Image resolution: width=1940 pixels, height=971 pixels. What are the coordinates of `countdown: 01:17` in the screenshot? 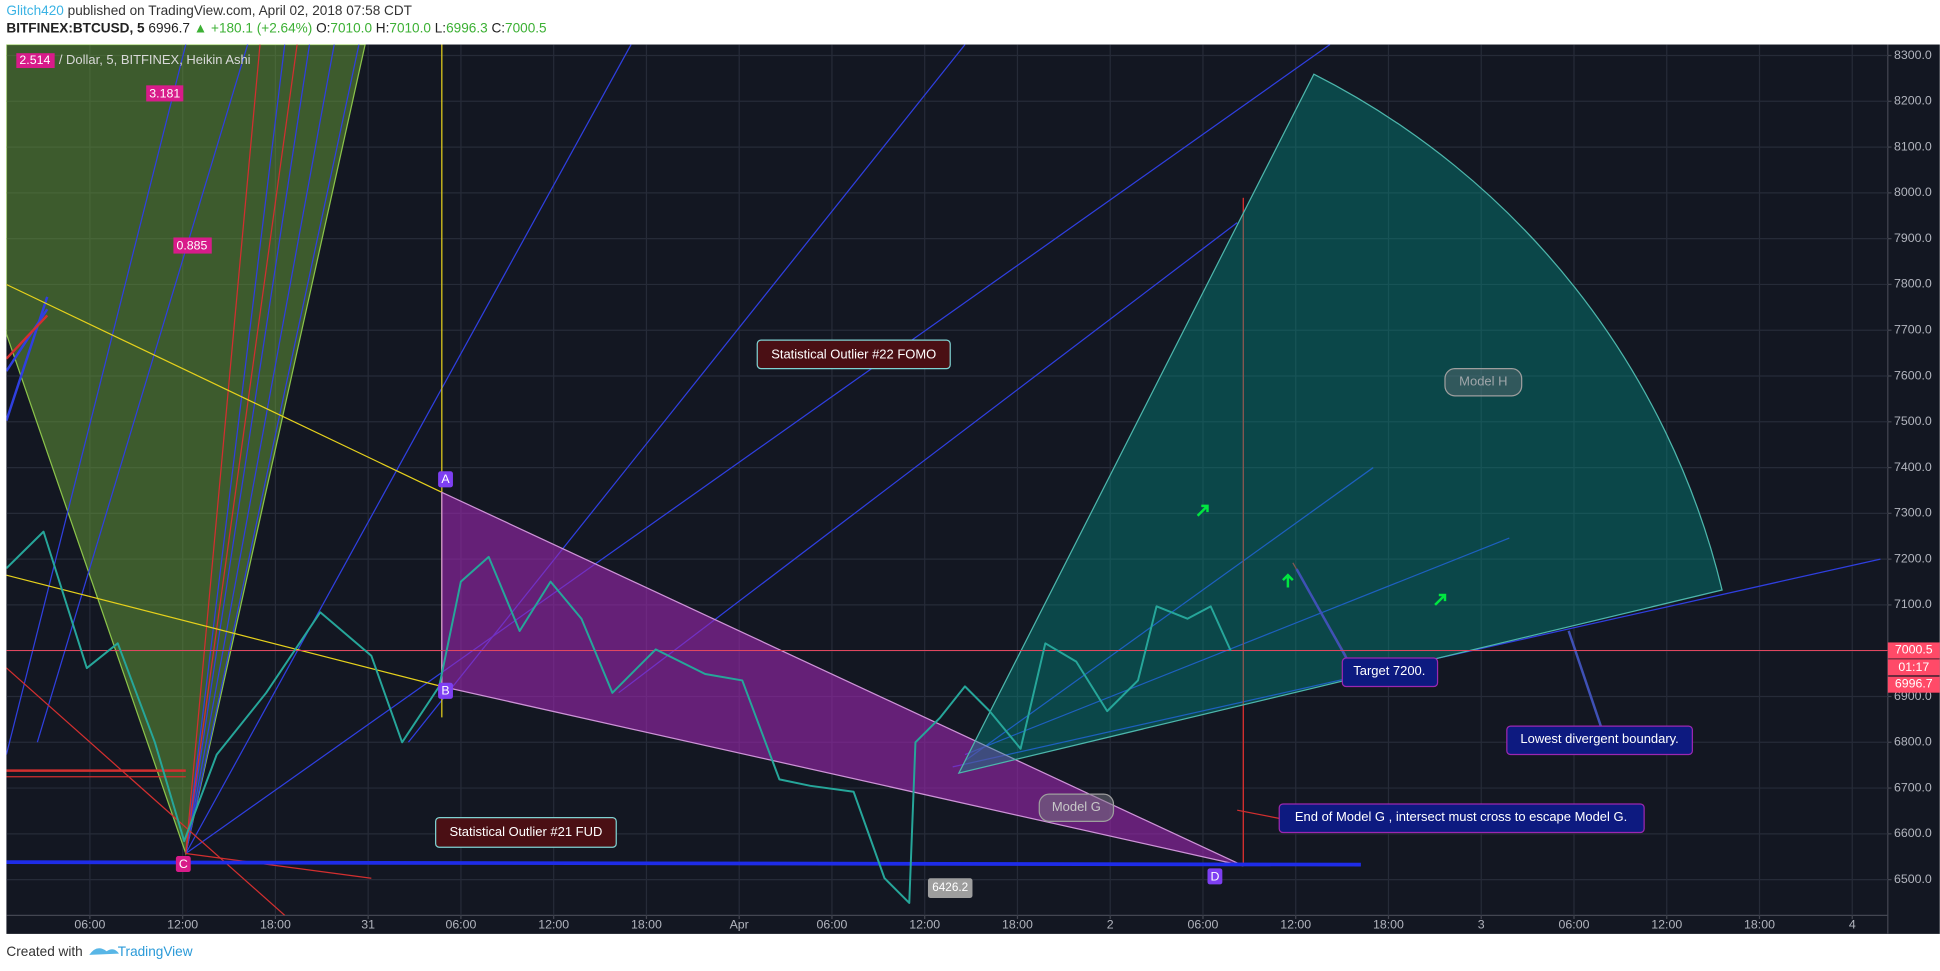 It's located at (1913, 667).